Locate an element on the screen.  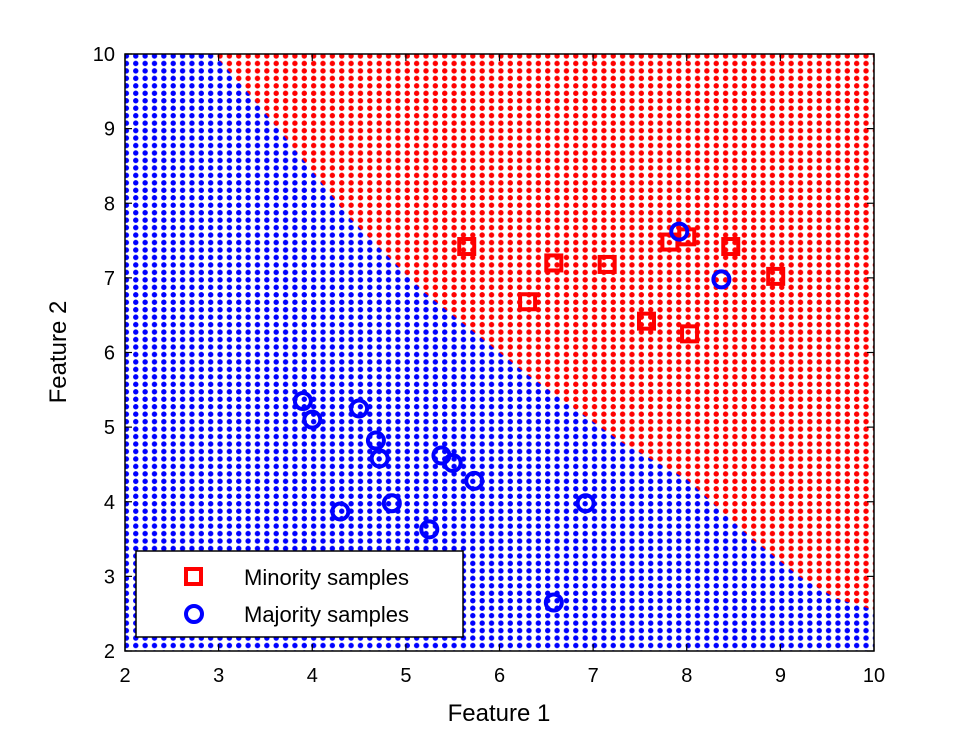
y-tick-label: 5 is located at coordinates (109, 428).